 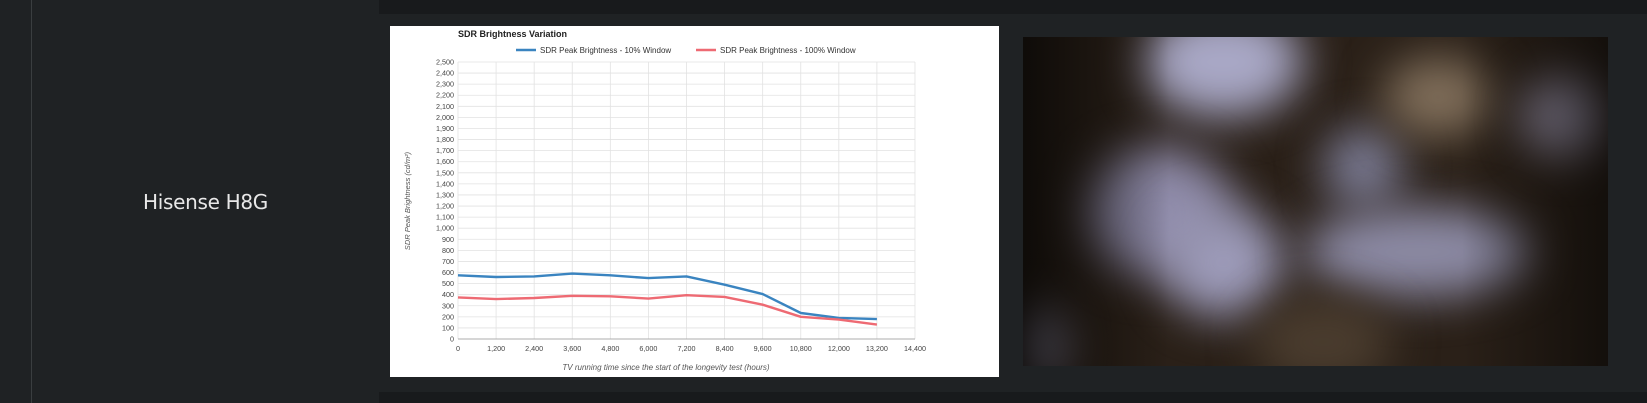 I want to click on y-tick-label: 100, so click(x=448, y=327).